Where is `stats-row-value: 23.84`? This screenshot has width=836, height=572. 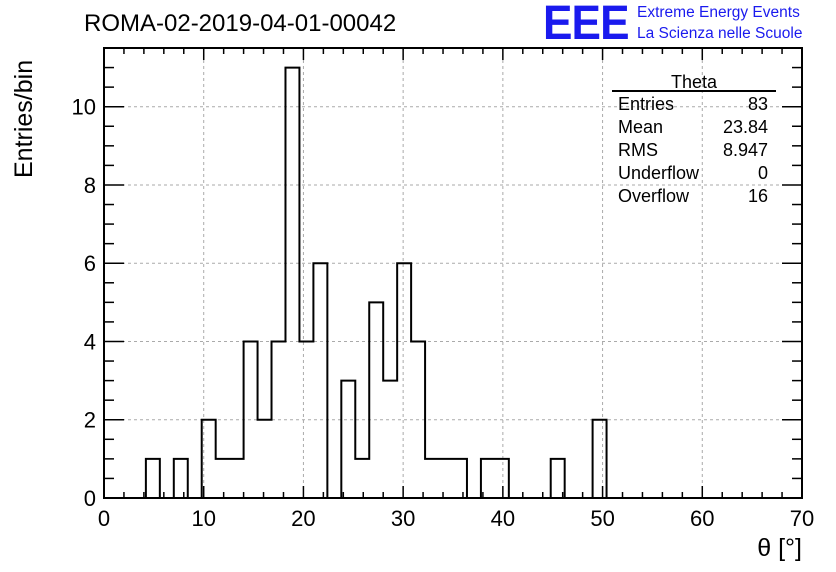 stats-row-value: 23.84 is located at coordinates (745, 127).